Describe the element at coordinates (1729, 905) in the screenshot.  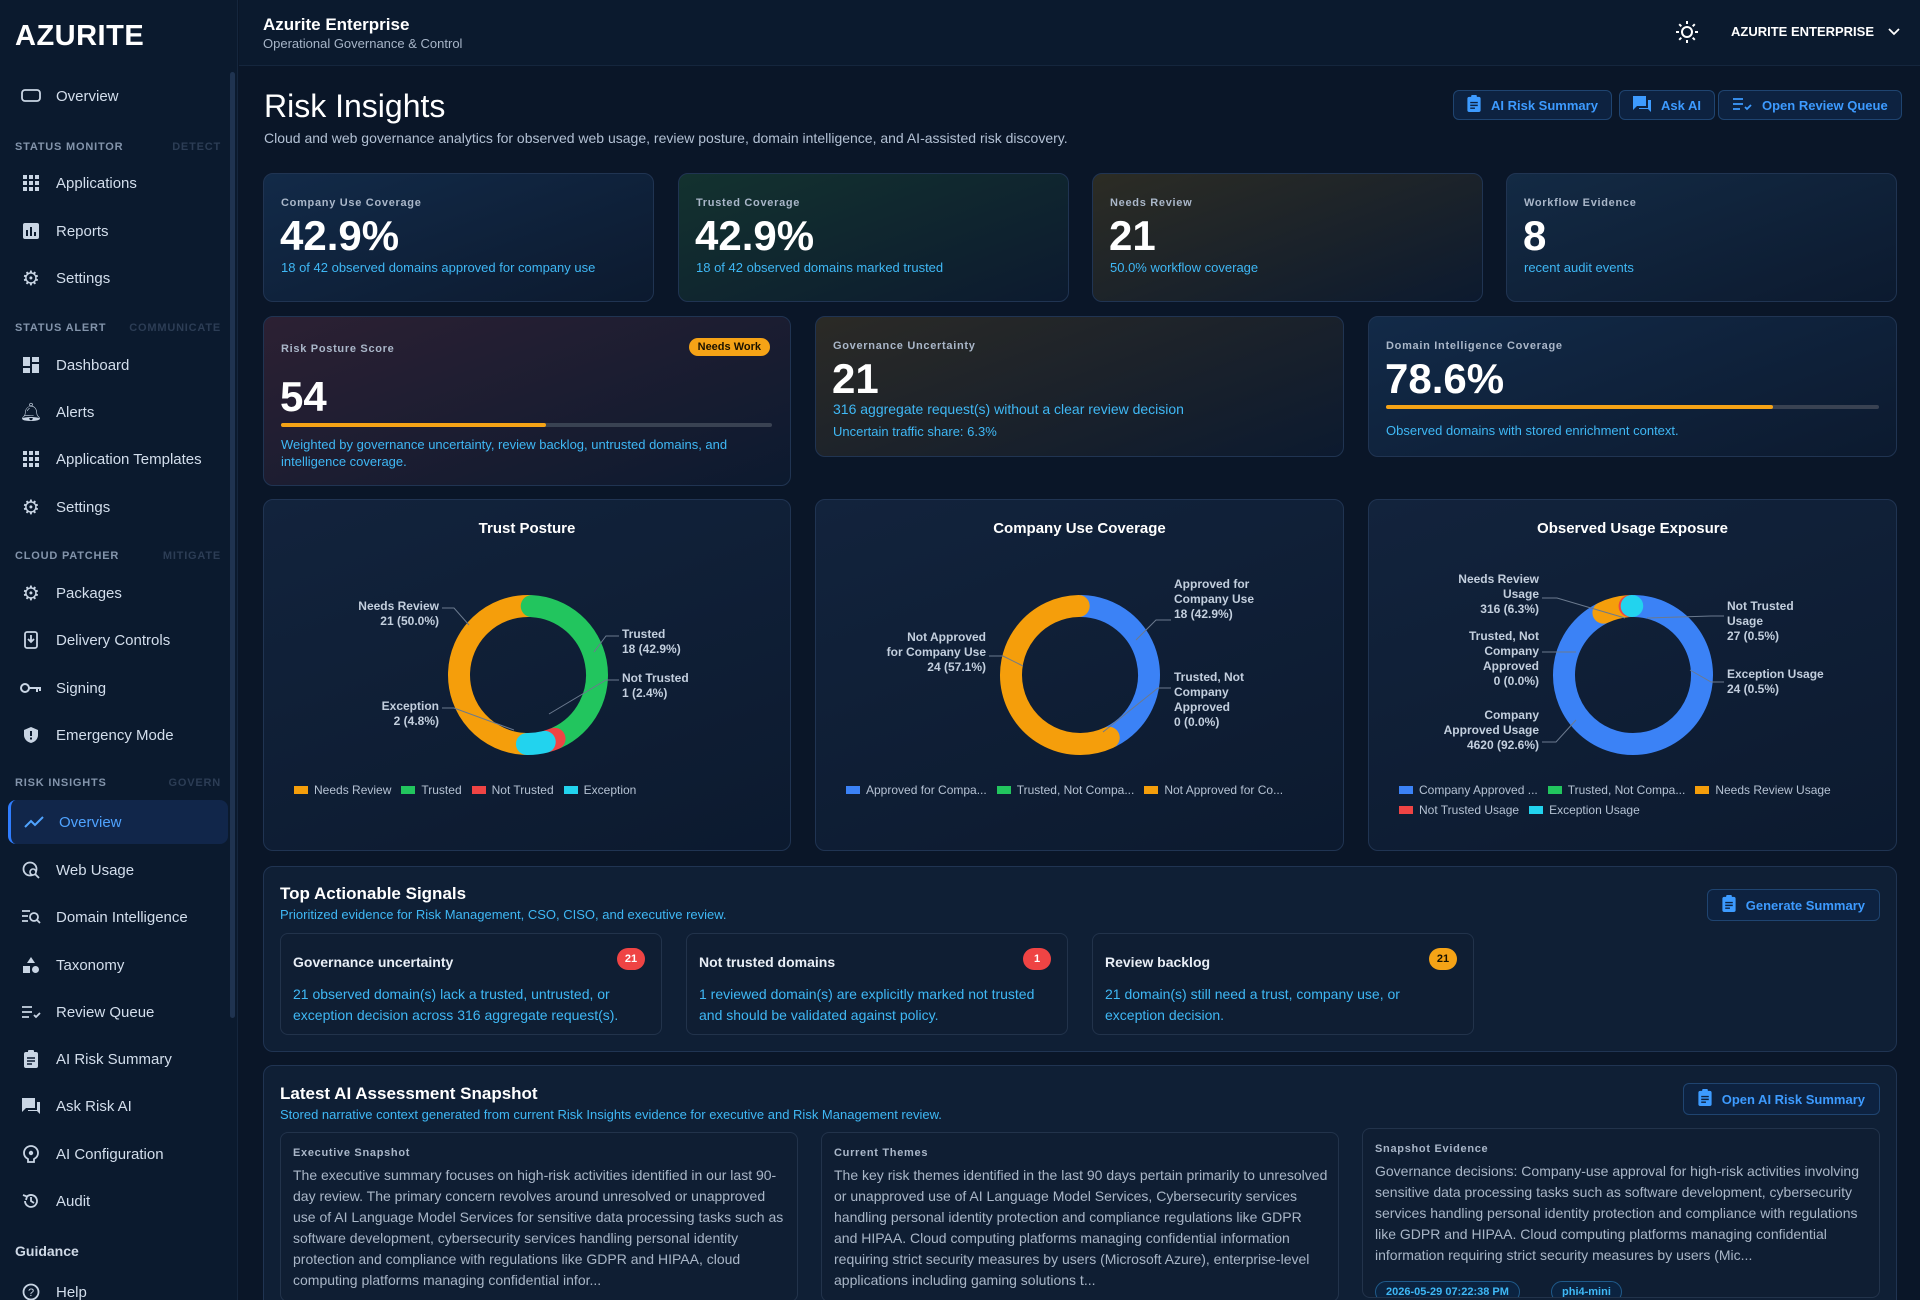
I see `clipboard-icon` at that location.